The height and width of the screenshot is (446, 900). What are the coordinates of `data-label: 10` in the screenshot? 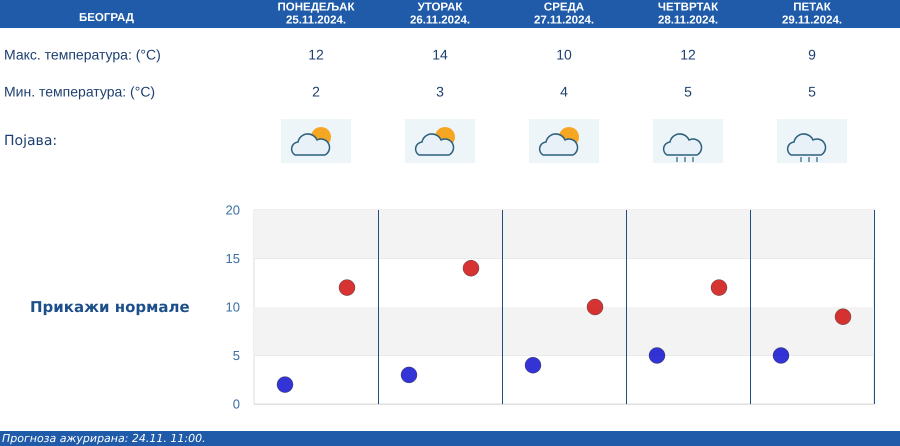 It's located at (564, 54).